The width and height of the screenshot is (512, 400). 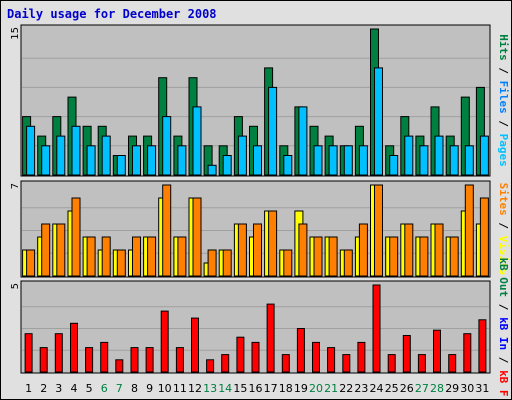 What do you see at coordinates (346, 388) in the screenshot?
I see `x-tick-label-day-22: 22` at bounding box center [346, 388].